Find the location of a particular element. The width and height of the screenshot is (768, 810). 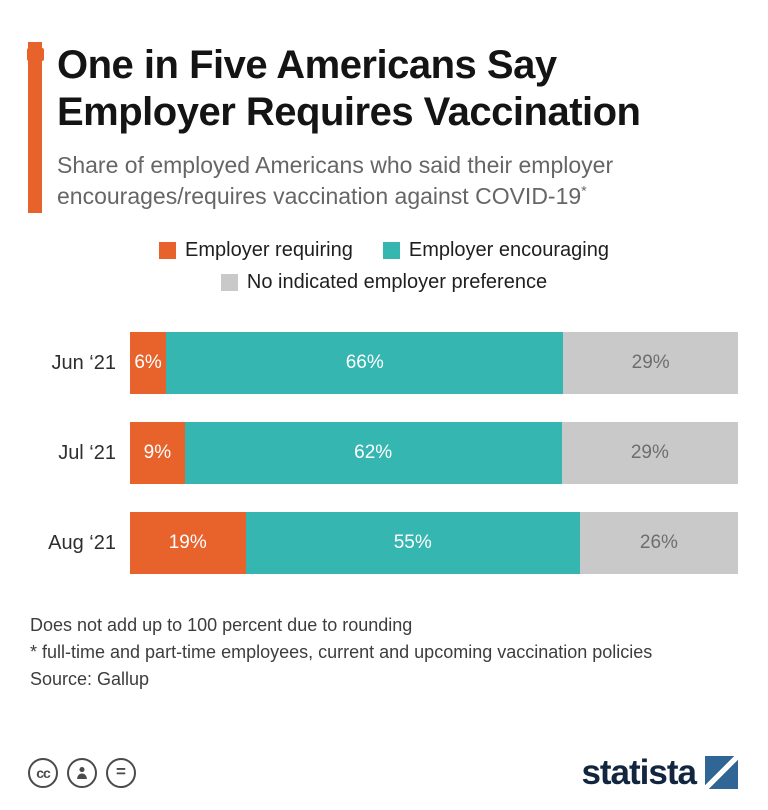

legend-item: Employer encouraging is located at coordinates (495, 250).